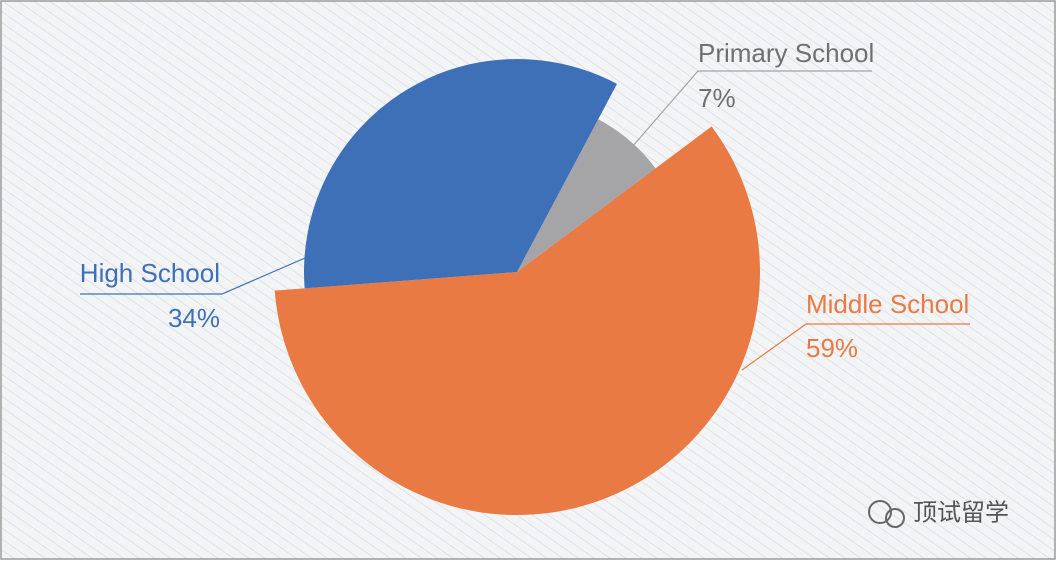 This screenshot has width=1056, height=565. I want to click on value-label: 34%, so click(194, 318).